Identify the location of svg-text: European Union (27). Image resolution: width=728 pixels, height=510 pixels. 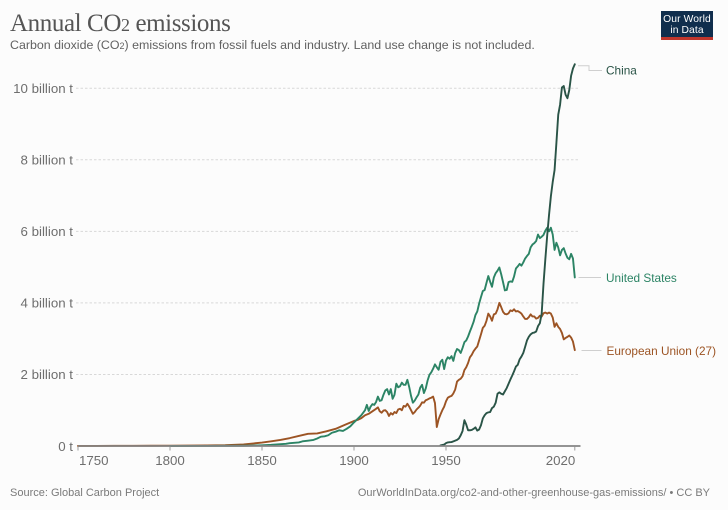
(662, 351).